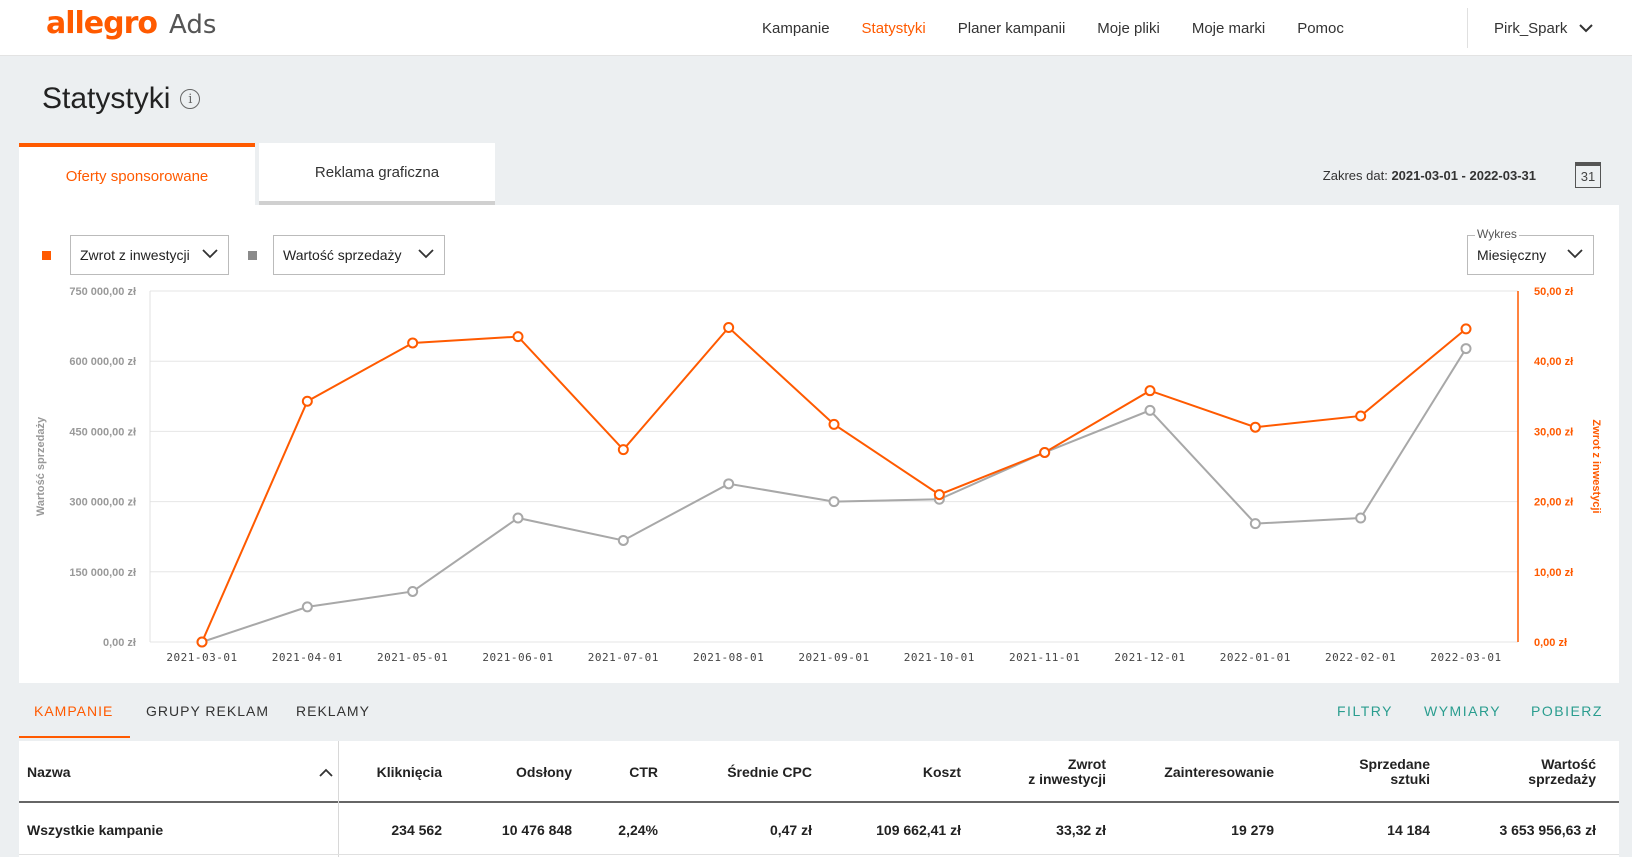  Describe the element at coordinates (638, 830) in the screenshot. I see `cell-ctr: 2,24%` at that location.